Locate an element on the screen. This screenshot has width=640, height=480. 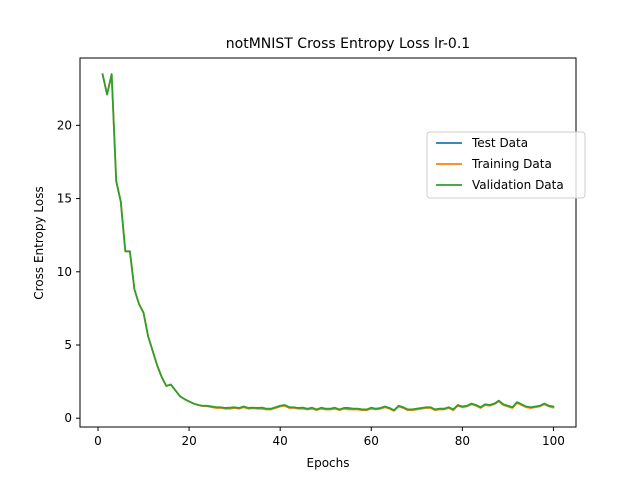
x-tick-label: 20 is located at coordinates (188, 441).